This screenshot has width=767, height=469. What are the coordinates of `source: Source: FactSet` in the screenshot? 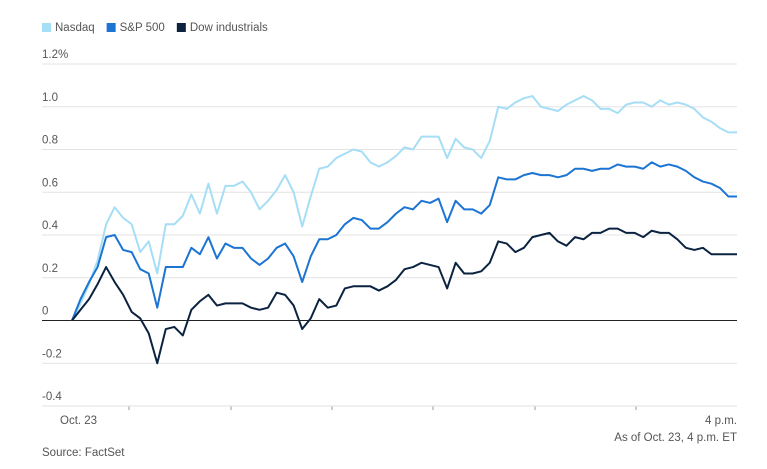 It's located at (83, 453).